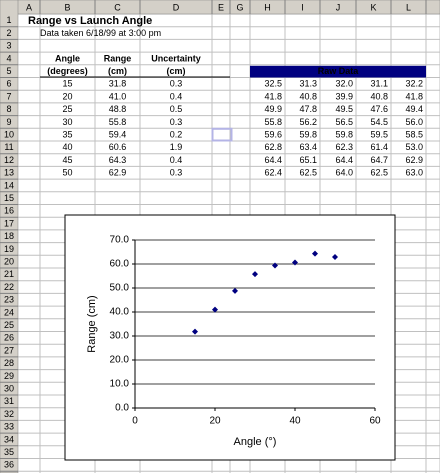  I want to click on raw-data-cell: 49.4, so click(414, 109).